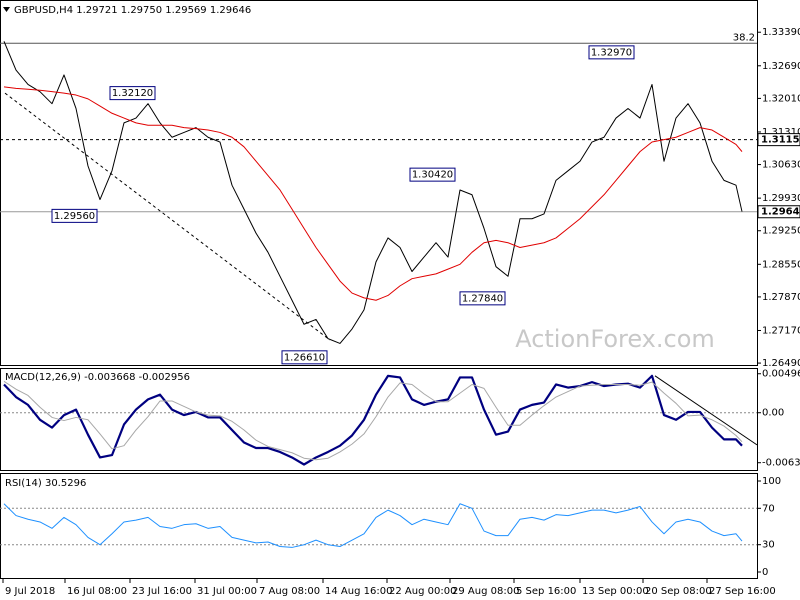 The image size is (800, 600). What do you see at coordinates (768, 545) in the screenshot?
I see `y-tick-label: 30` at bounding box center [768, 545].